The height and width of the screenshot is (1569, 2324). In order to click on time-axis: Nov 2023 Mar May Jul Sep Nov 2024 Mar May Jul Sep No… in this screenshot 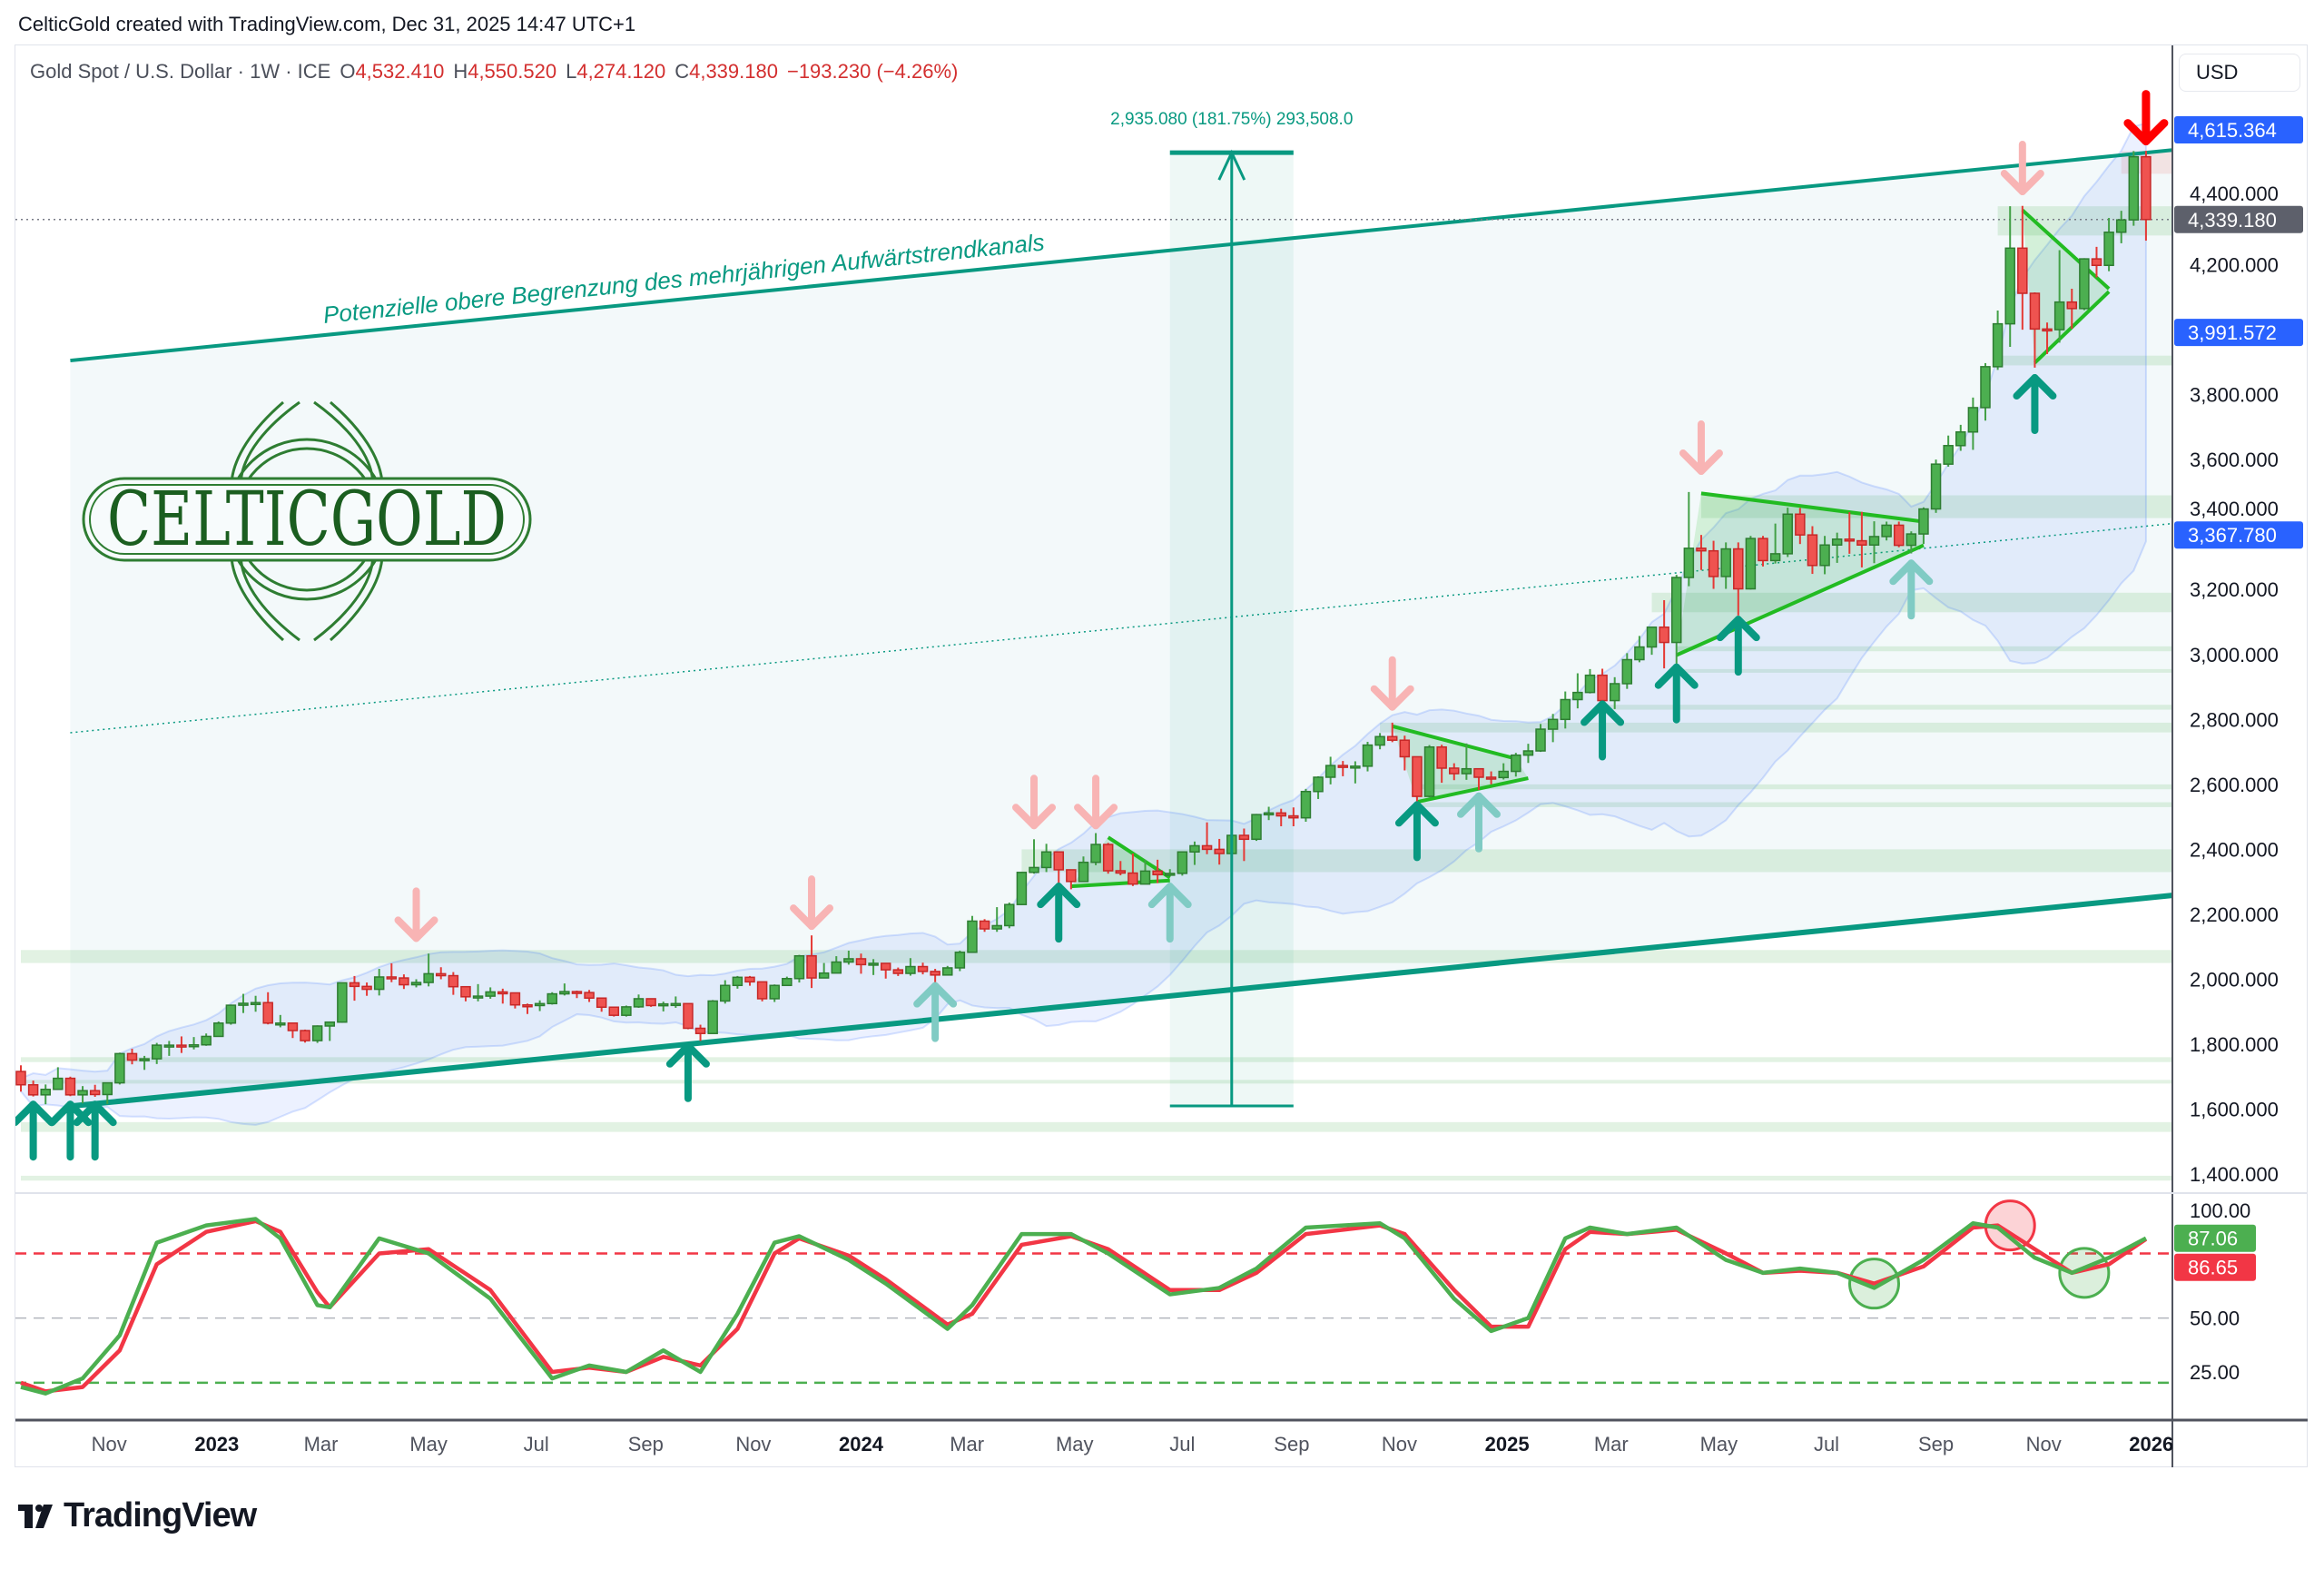, I will do `click(1133, 1444)`.